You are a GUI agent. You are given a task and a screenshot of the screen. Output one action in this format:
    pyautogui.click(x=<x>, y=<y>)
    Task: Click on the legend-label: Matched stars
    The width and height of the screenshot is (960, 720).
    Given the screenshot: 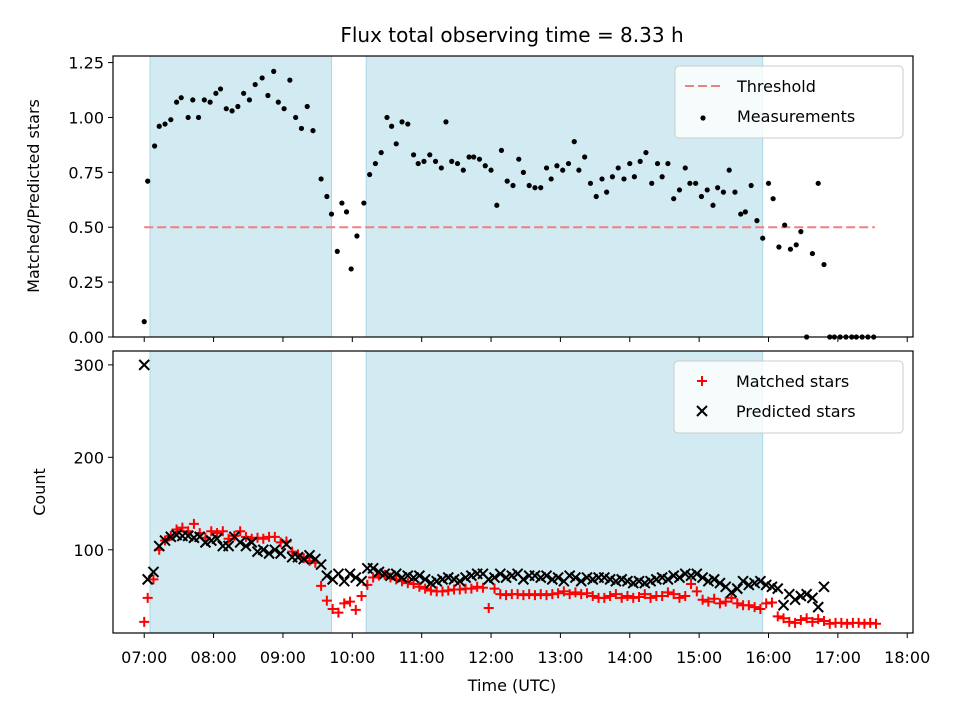 What is the action you would take?
    pyautogui.click(x=792, y=381)
    